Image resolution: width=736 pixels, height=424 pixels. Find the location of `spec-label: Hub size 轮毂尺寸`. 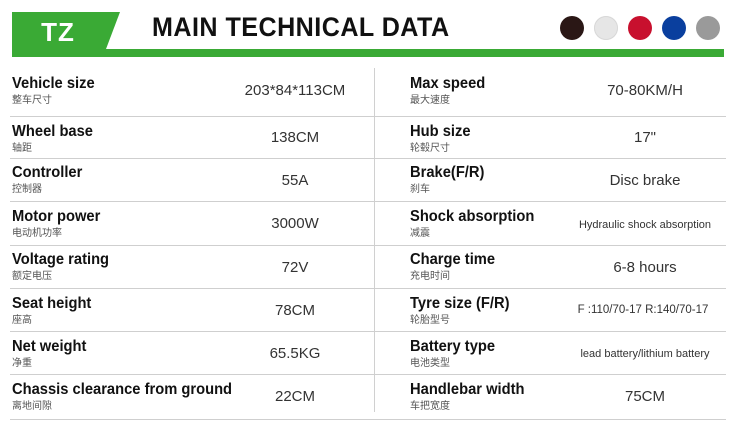

spec-label: Hub size 轮毂尺寸 is located at coordinates (443, 138).